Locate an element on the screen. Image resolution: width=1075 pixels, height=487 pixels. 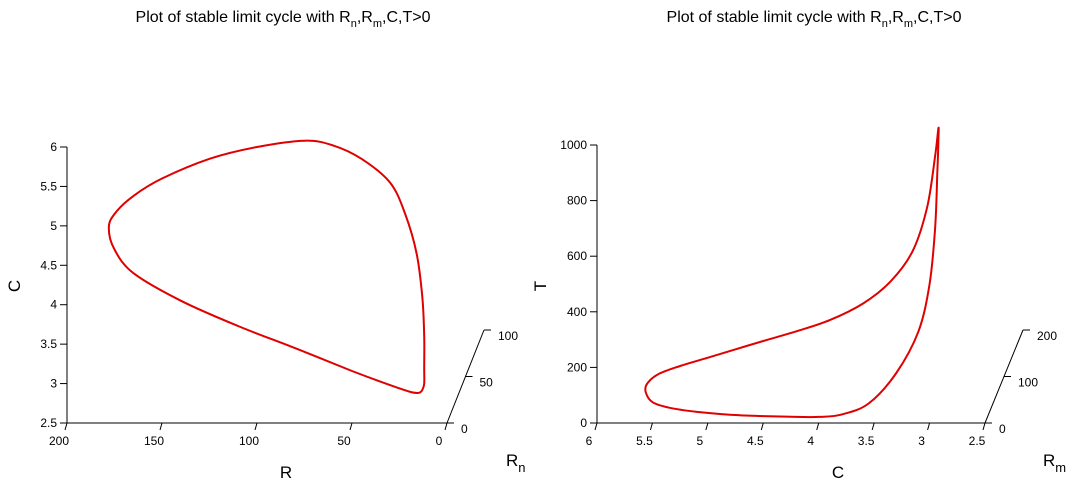
z-axis-label: Rm is located at coordinates (1054, 463).